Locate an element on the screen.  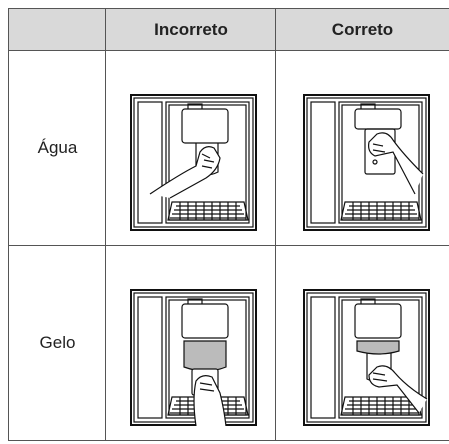
row-label: Gelo is located at coordinates (57, 343).